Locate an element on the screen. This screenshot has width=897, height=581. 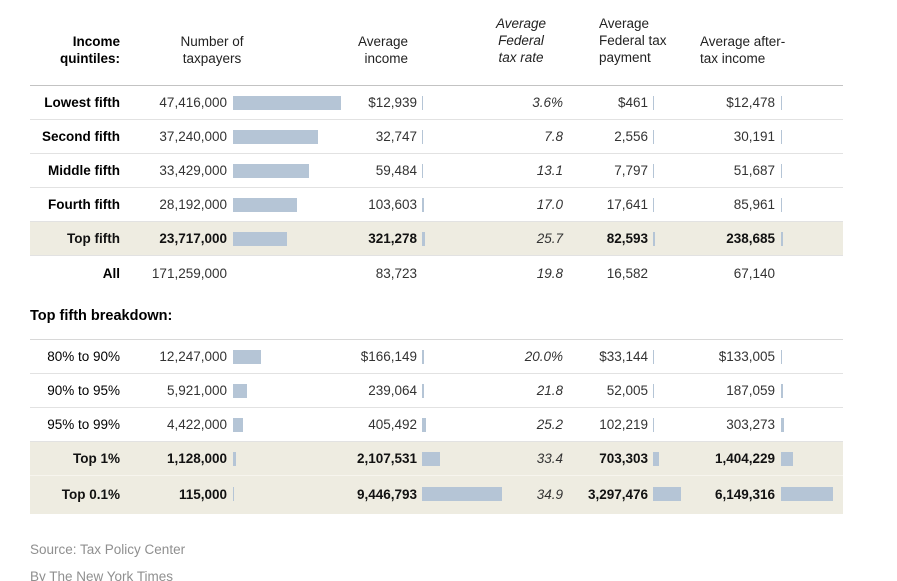
after-tax-income-value: 6,149,316 is located at coordinates (744, 494).